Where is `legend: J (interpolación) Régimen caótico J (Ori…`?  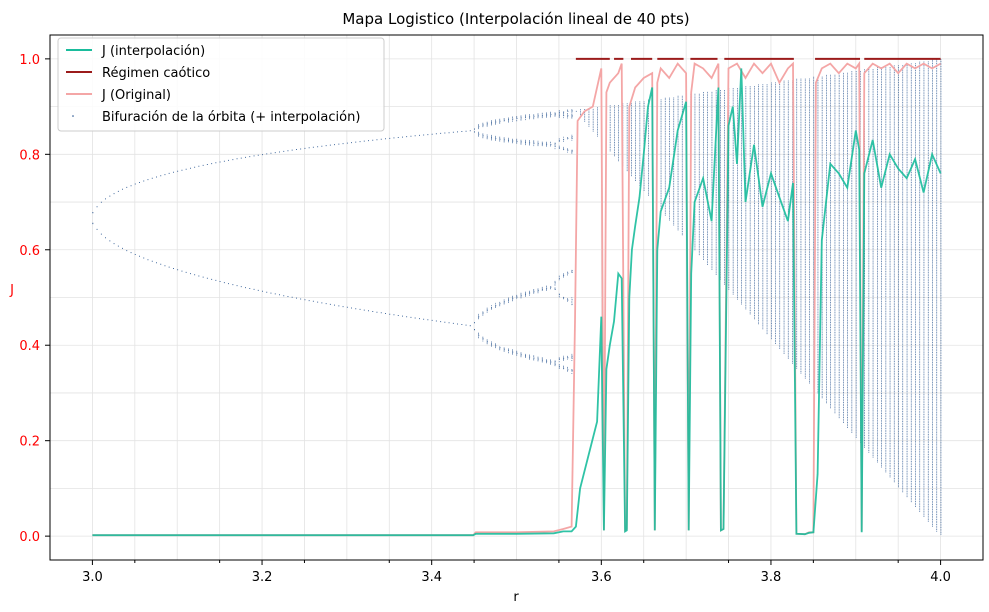
legend: J (interpolación) Régimen caótico J (Ori… is located at coordinates (221, 84).